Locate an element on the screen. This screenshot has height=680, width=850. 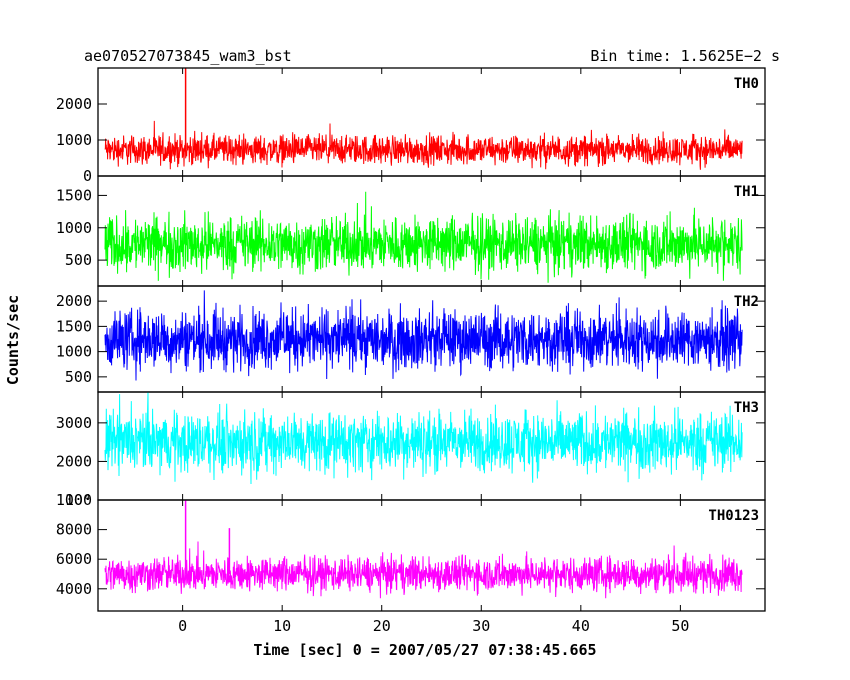
series-th0123 is located at coordinates (423, 570).